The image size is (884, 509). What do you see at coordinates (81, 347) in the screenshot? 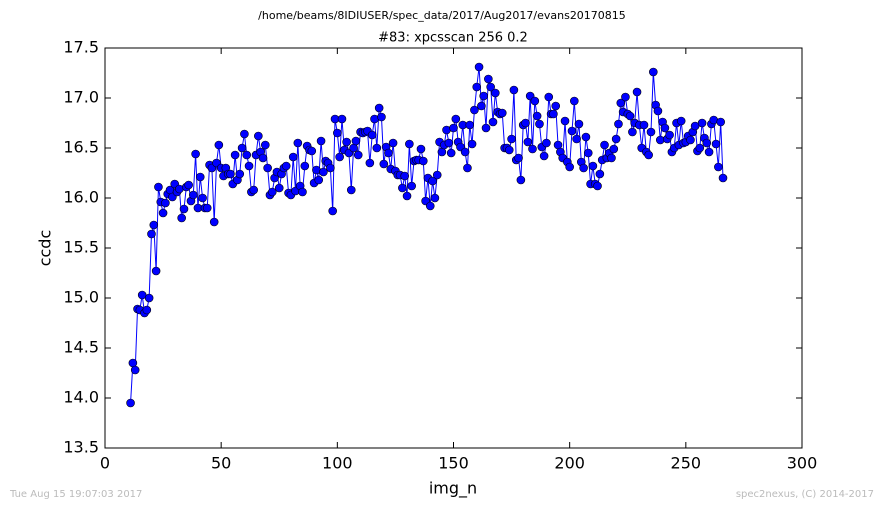
I see `y-tick-label: 14.5` at bounding box center [81, 347].